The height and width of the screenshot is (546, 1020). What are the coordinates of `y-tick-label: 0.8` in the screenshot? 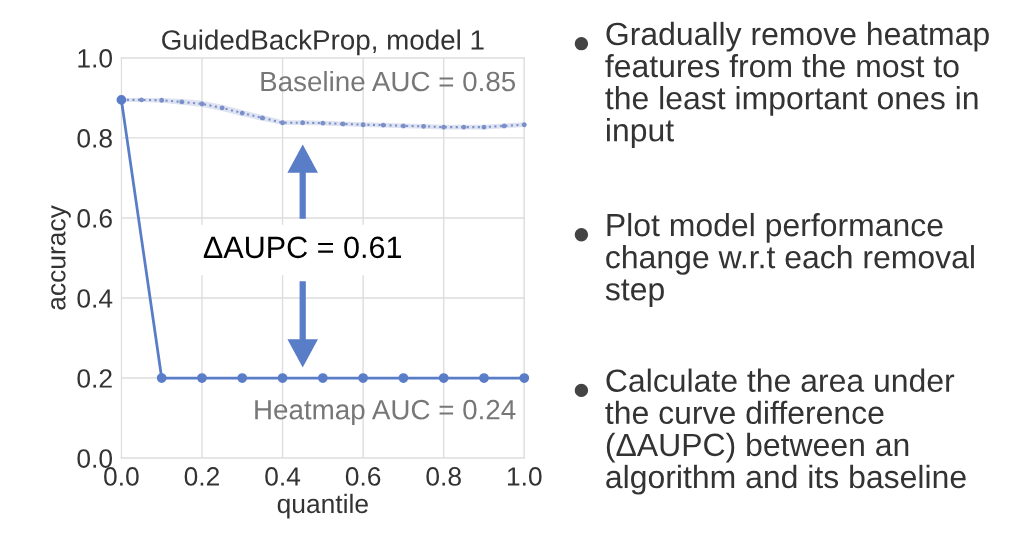 It's located at (94, 138).